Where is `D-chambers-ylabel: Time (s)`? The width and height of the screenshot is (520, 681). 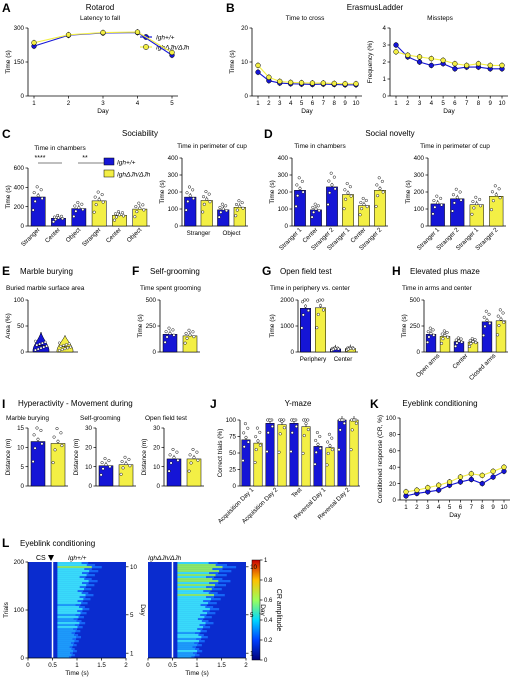 D-chambers-ylabel: Time (s) is located at coordinates (272, 192).